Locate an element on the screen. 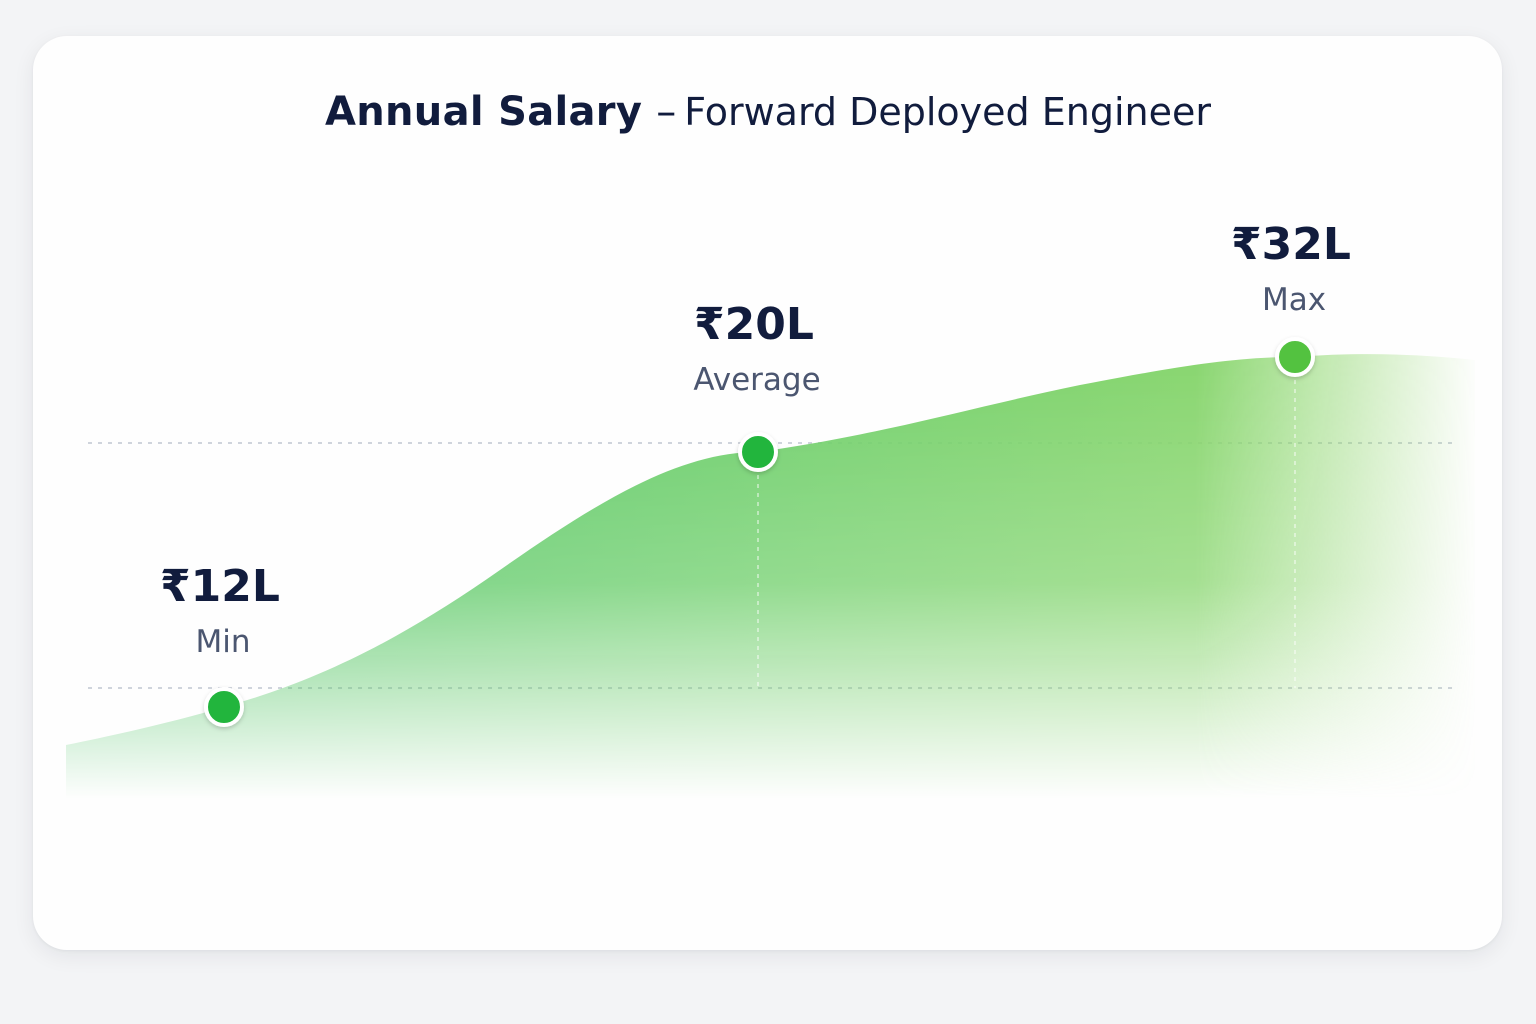 This screenshot has height=1024, width=1536. chart-title-main: Annual Salary is located at coordinates (483, 112).